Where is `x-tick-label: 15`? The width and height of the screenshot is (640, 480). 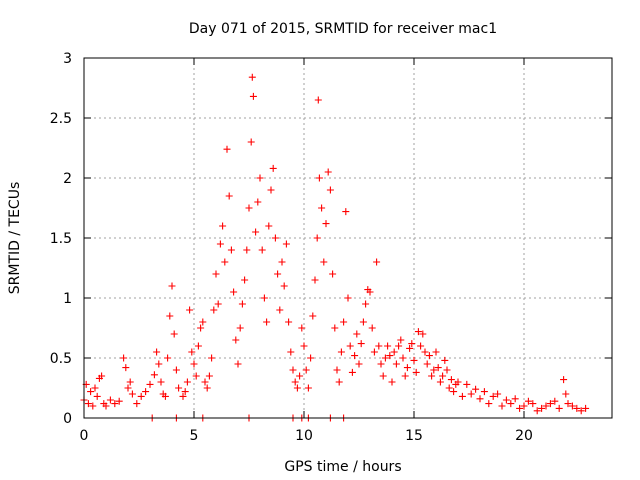 x-tick-label: 15 is located at coordinates (414, 436).